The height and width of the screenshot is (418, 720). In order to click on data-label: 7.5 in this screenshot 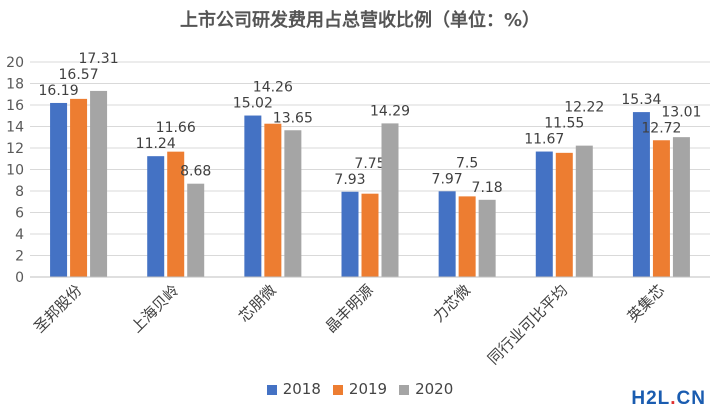, I will do `click(467, 163)`.